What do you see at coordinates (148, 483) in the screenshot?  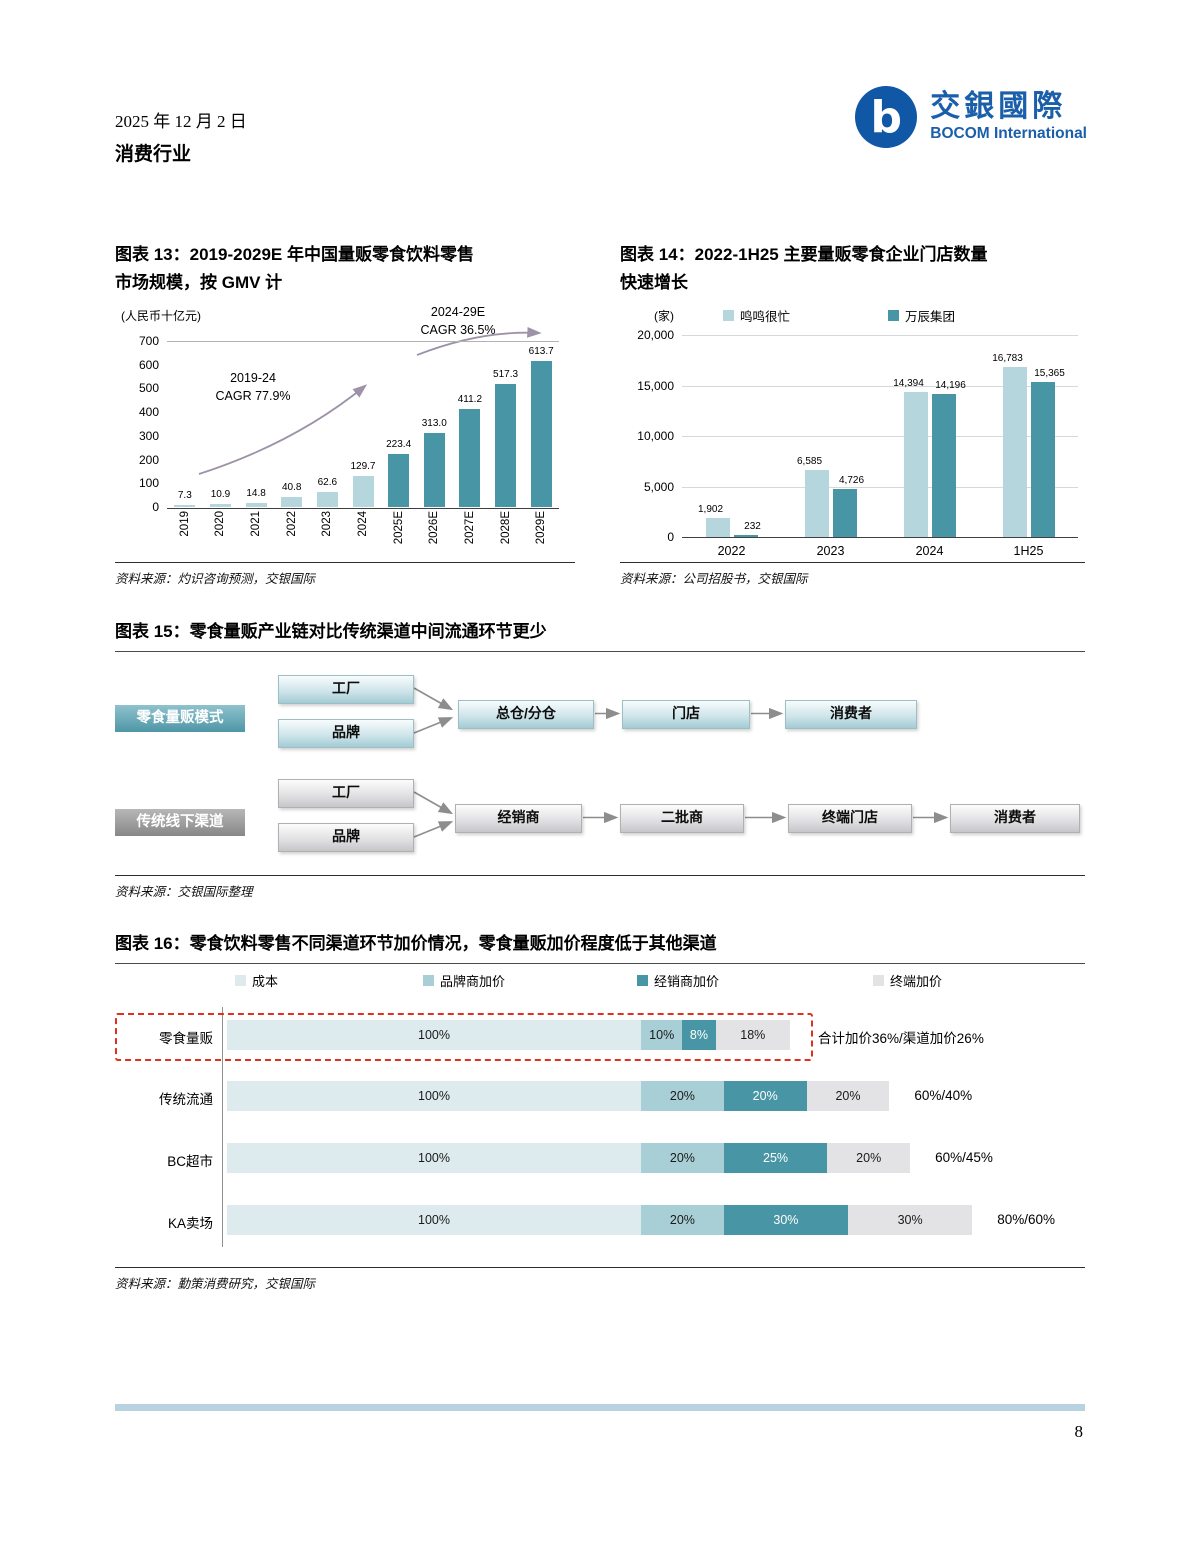 I see `y-axis-tick-label: 100` at bounding box center [148, 483].